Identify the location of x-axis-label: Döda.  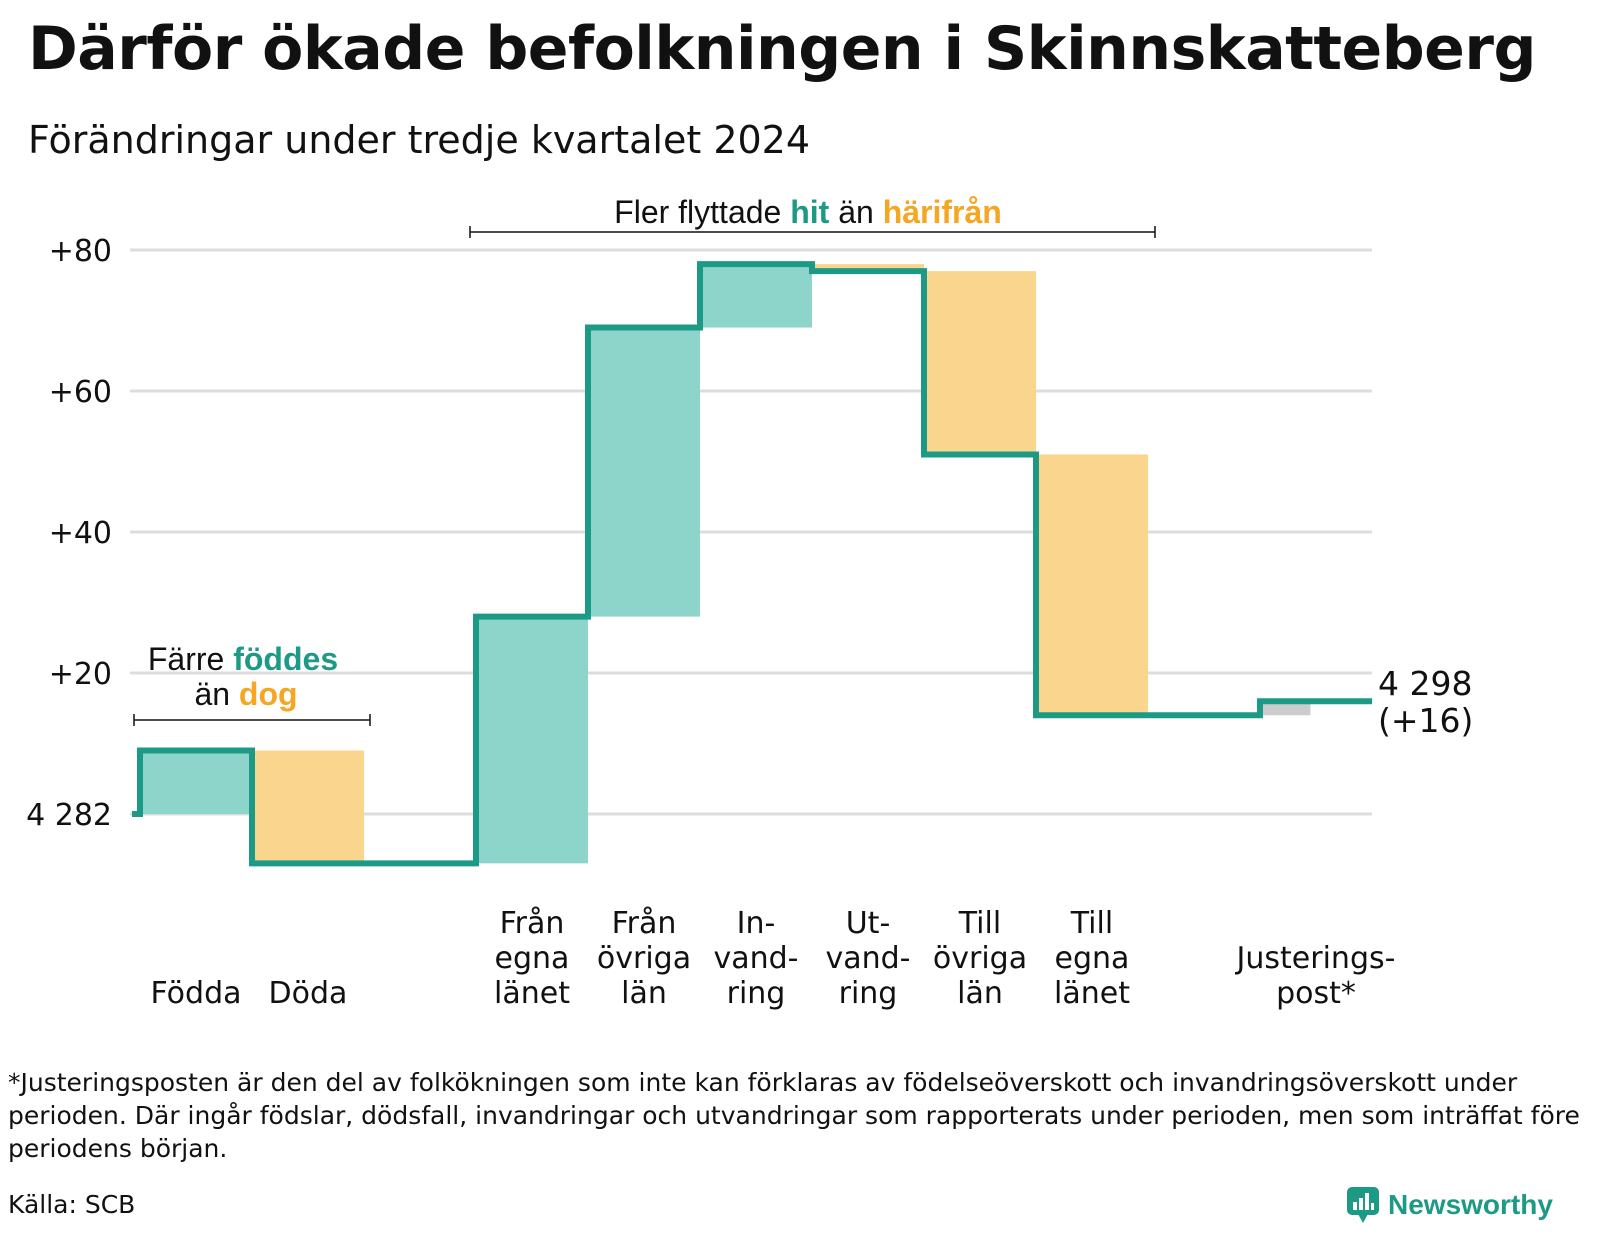
(308, 993).